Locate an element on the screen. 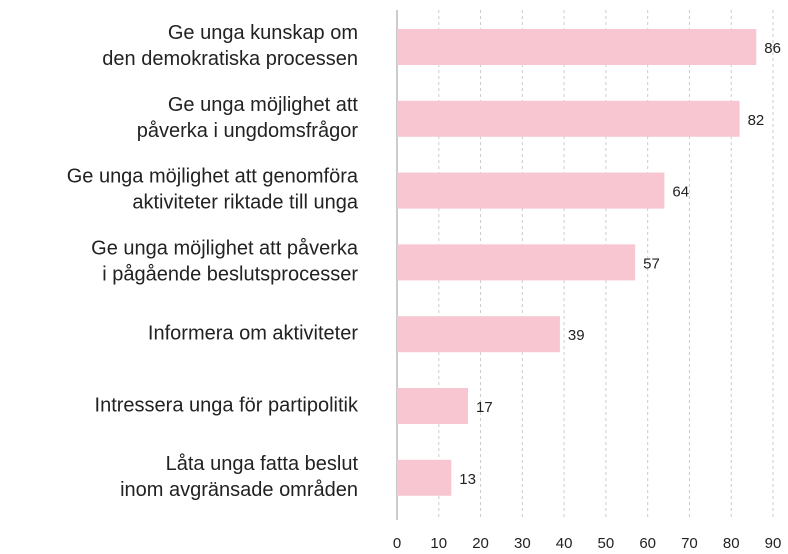 This screenshot has height=554, width=788. x-tick-label: 70 is located at coordinates (689, 543).